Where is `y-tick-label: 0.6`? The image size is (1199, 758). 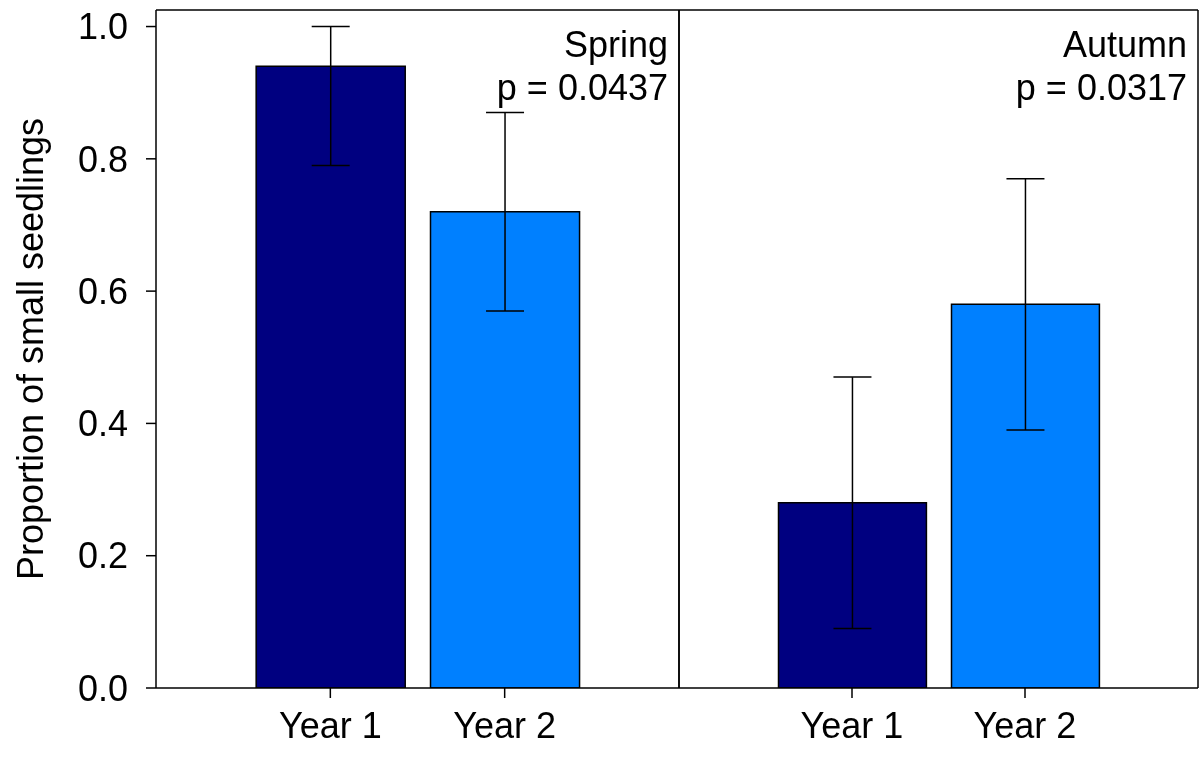
y-tick-label: 0.6 is located at coordinates (102, 291).